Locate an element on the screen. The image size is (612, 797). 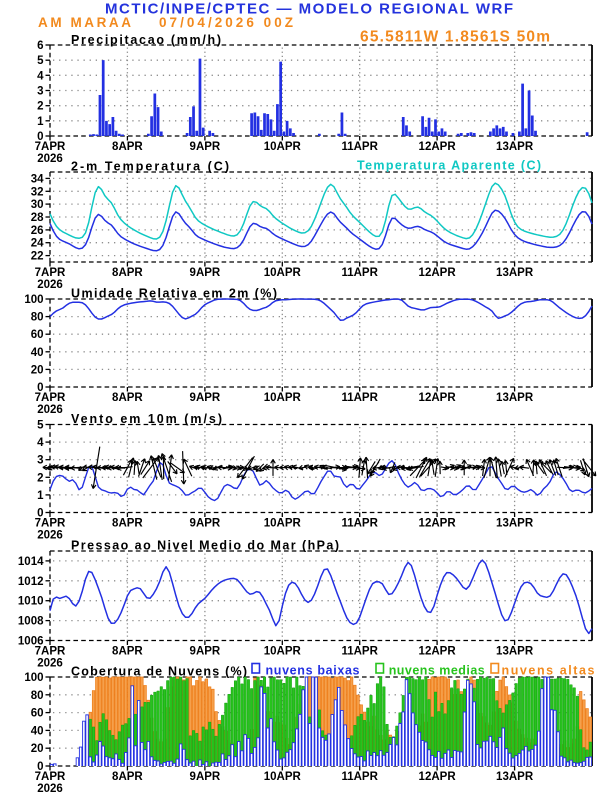
svg-text: 6 is located at coordinates (40, 46).